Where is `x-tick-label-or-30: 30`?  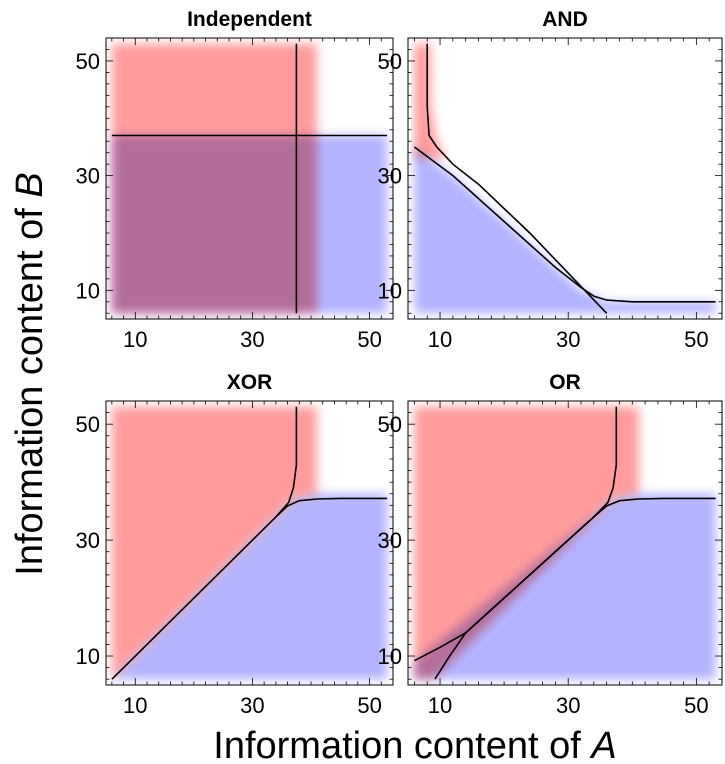 x-tick-label-or-30: 30 is located at coordinates (568, 705).